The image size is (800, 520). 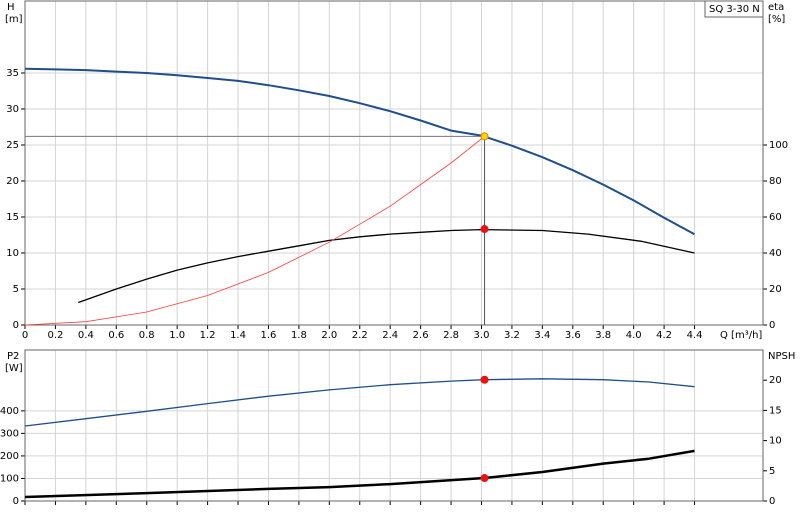 What do you see at coordinates (12, 217) in the screenshot?
I see `y-tick-label: 15` at bounding box center [12, 217].